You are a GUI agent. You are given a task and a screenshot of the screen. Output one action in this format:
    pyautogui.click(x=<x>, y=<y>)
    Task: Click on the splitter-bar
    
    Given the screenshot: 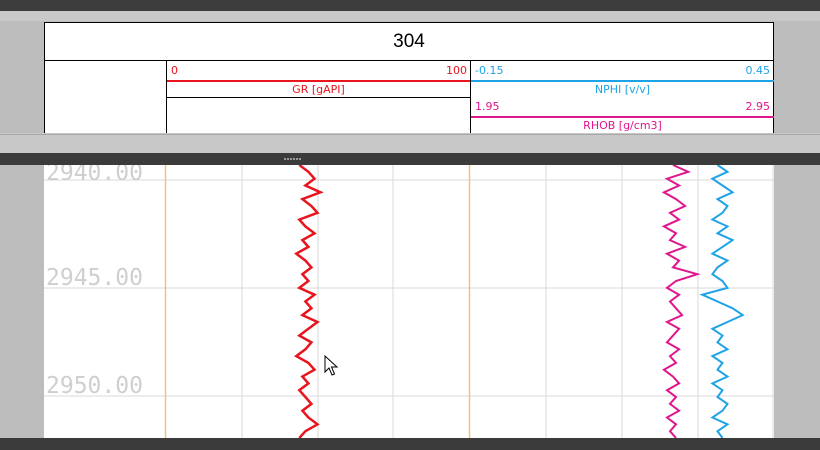 What is the action you would take?
    pyautogui.click(x=410, y=159)
    